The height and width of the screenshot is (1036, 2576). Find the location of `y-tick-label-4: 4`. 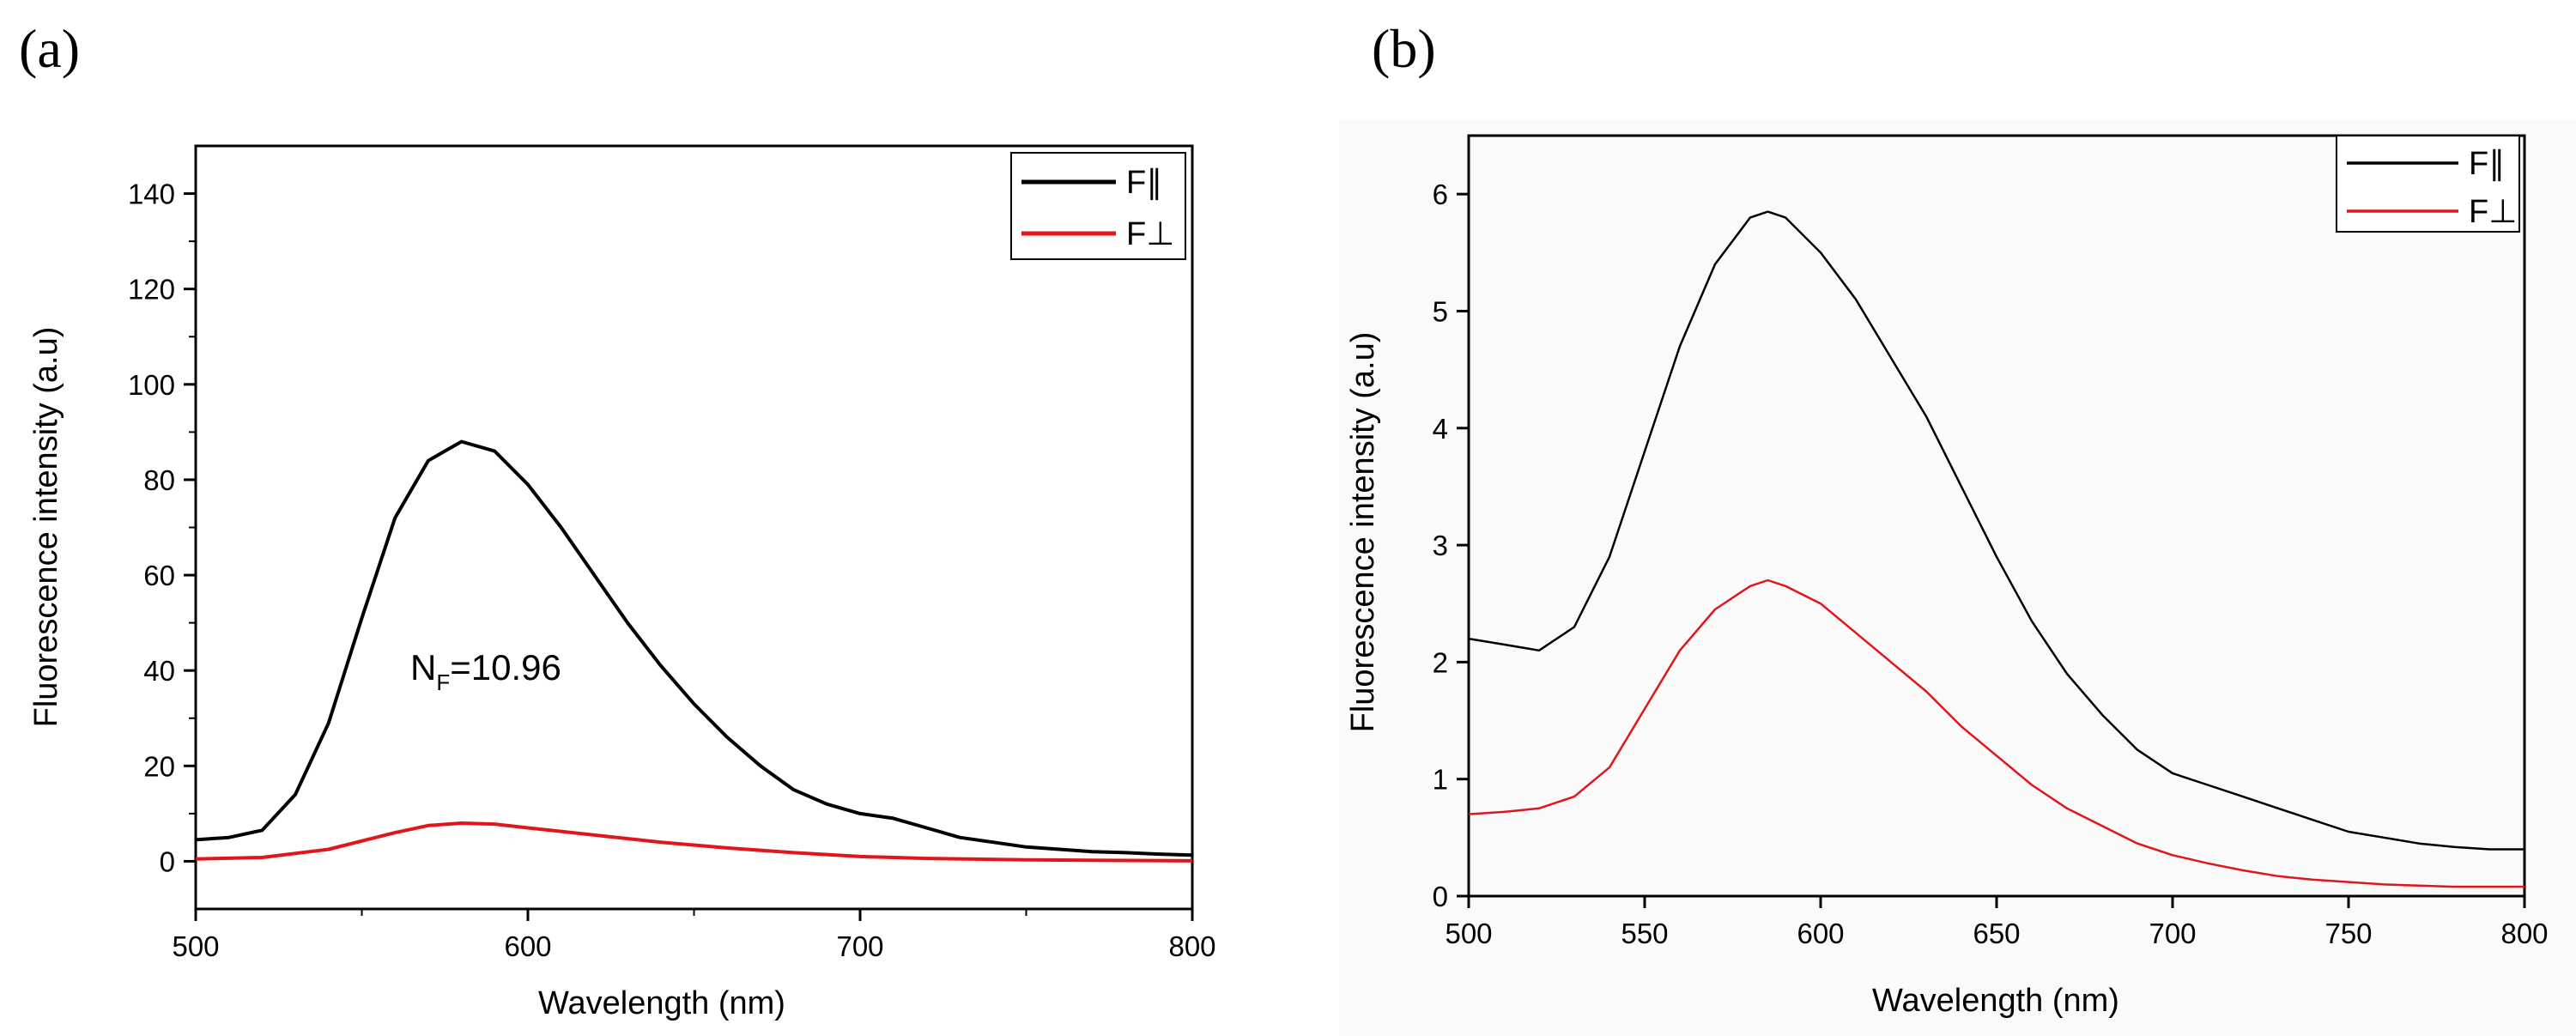

y-tick-label-4: 4 is located at coordinates (1440, 429).